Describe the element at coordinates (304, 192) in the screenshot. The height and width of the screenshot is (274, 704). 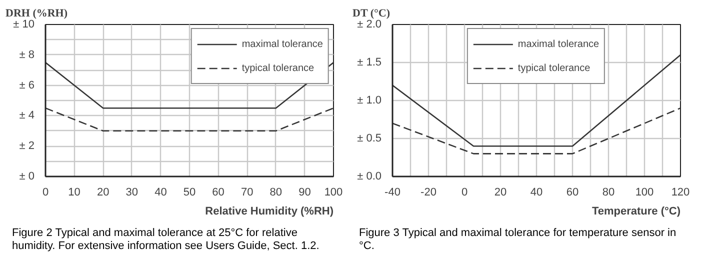
I see `x-tick-label: 90` at that location.